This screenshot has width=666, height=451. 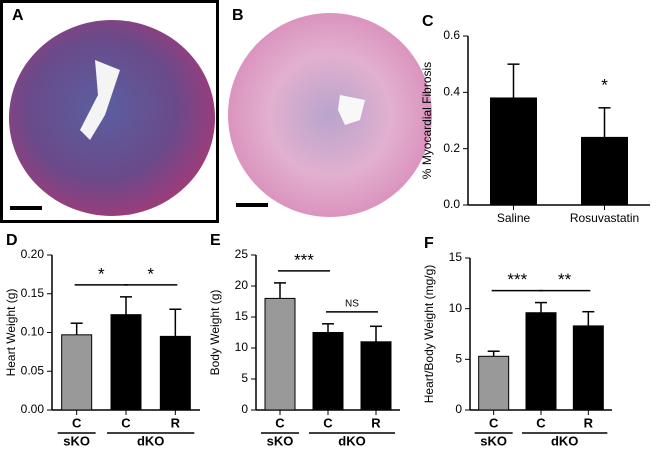 I want to click on y-axis-label: % Myocardial Fibrosis, so click(x=427, y=120).